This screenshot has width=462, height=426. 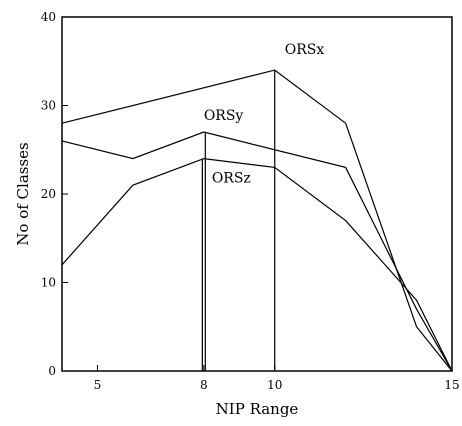 What do you see at coordinates (305, 50) in the screenshot?
I see `series-label-orsx: ORSx` at bounding box center [305, 50].